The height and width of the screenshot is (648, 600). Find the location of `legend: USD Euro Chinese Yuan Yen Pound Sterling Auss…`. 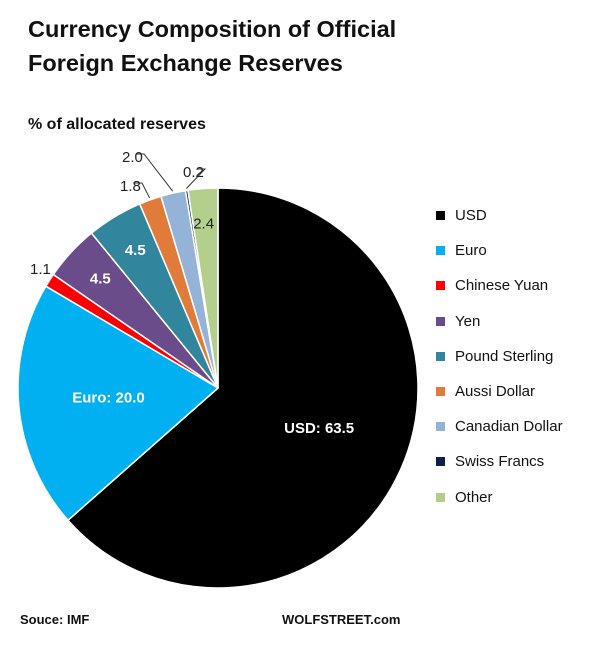

legend: USD Euro Chinese Yuan Yen Pound Sterling Auss… is located at coordinates (499, 356).